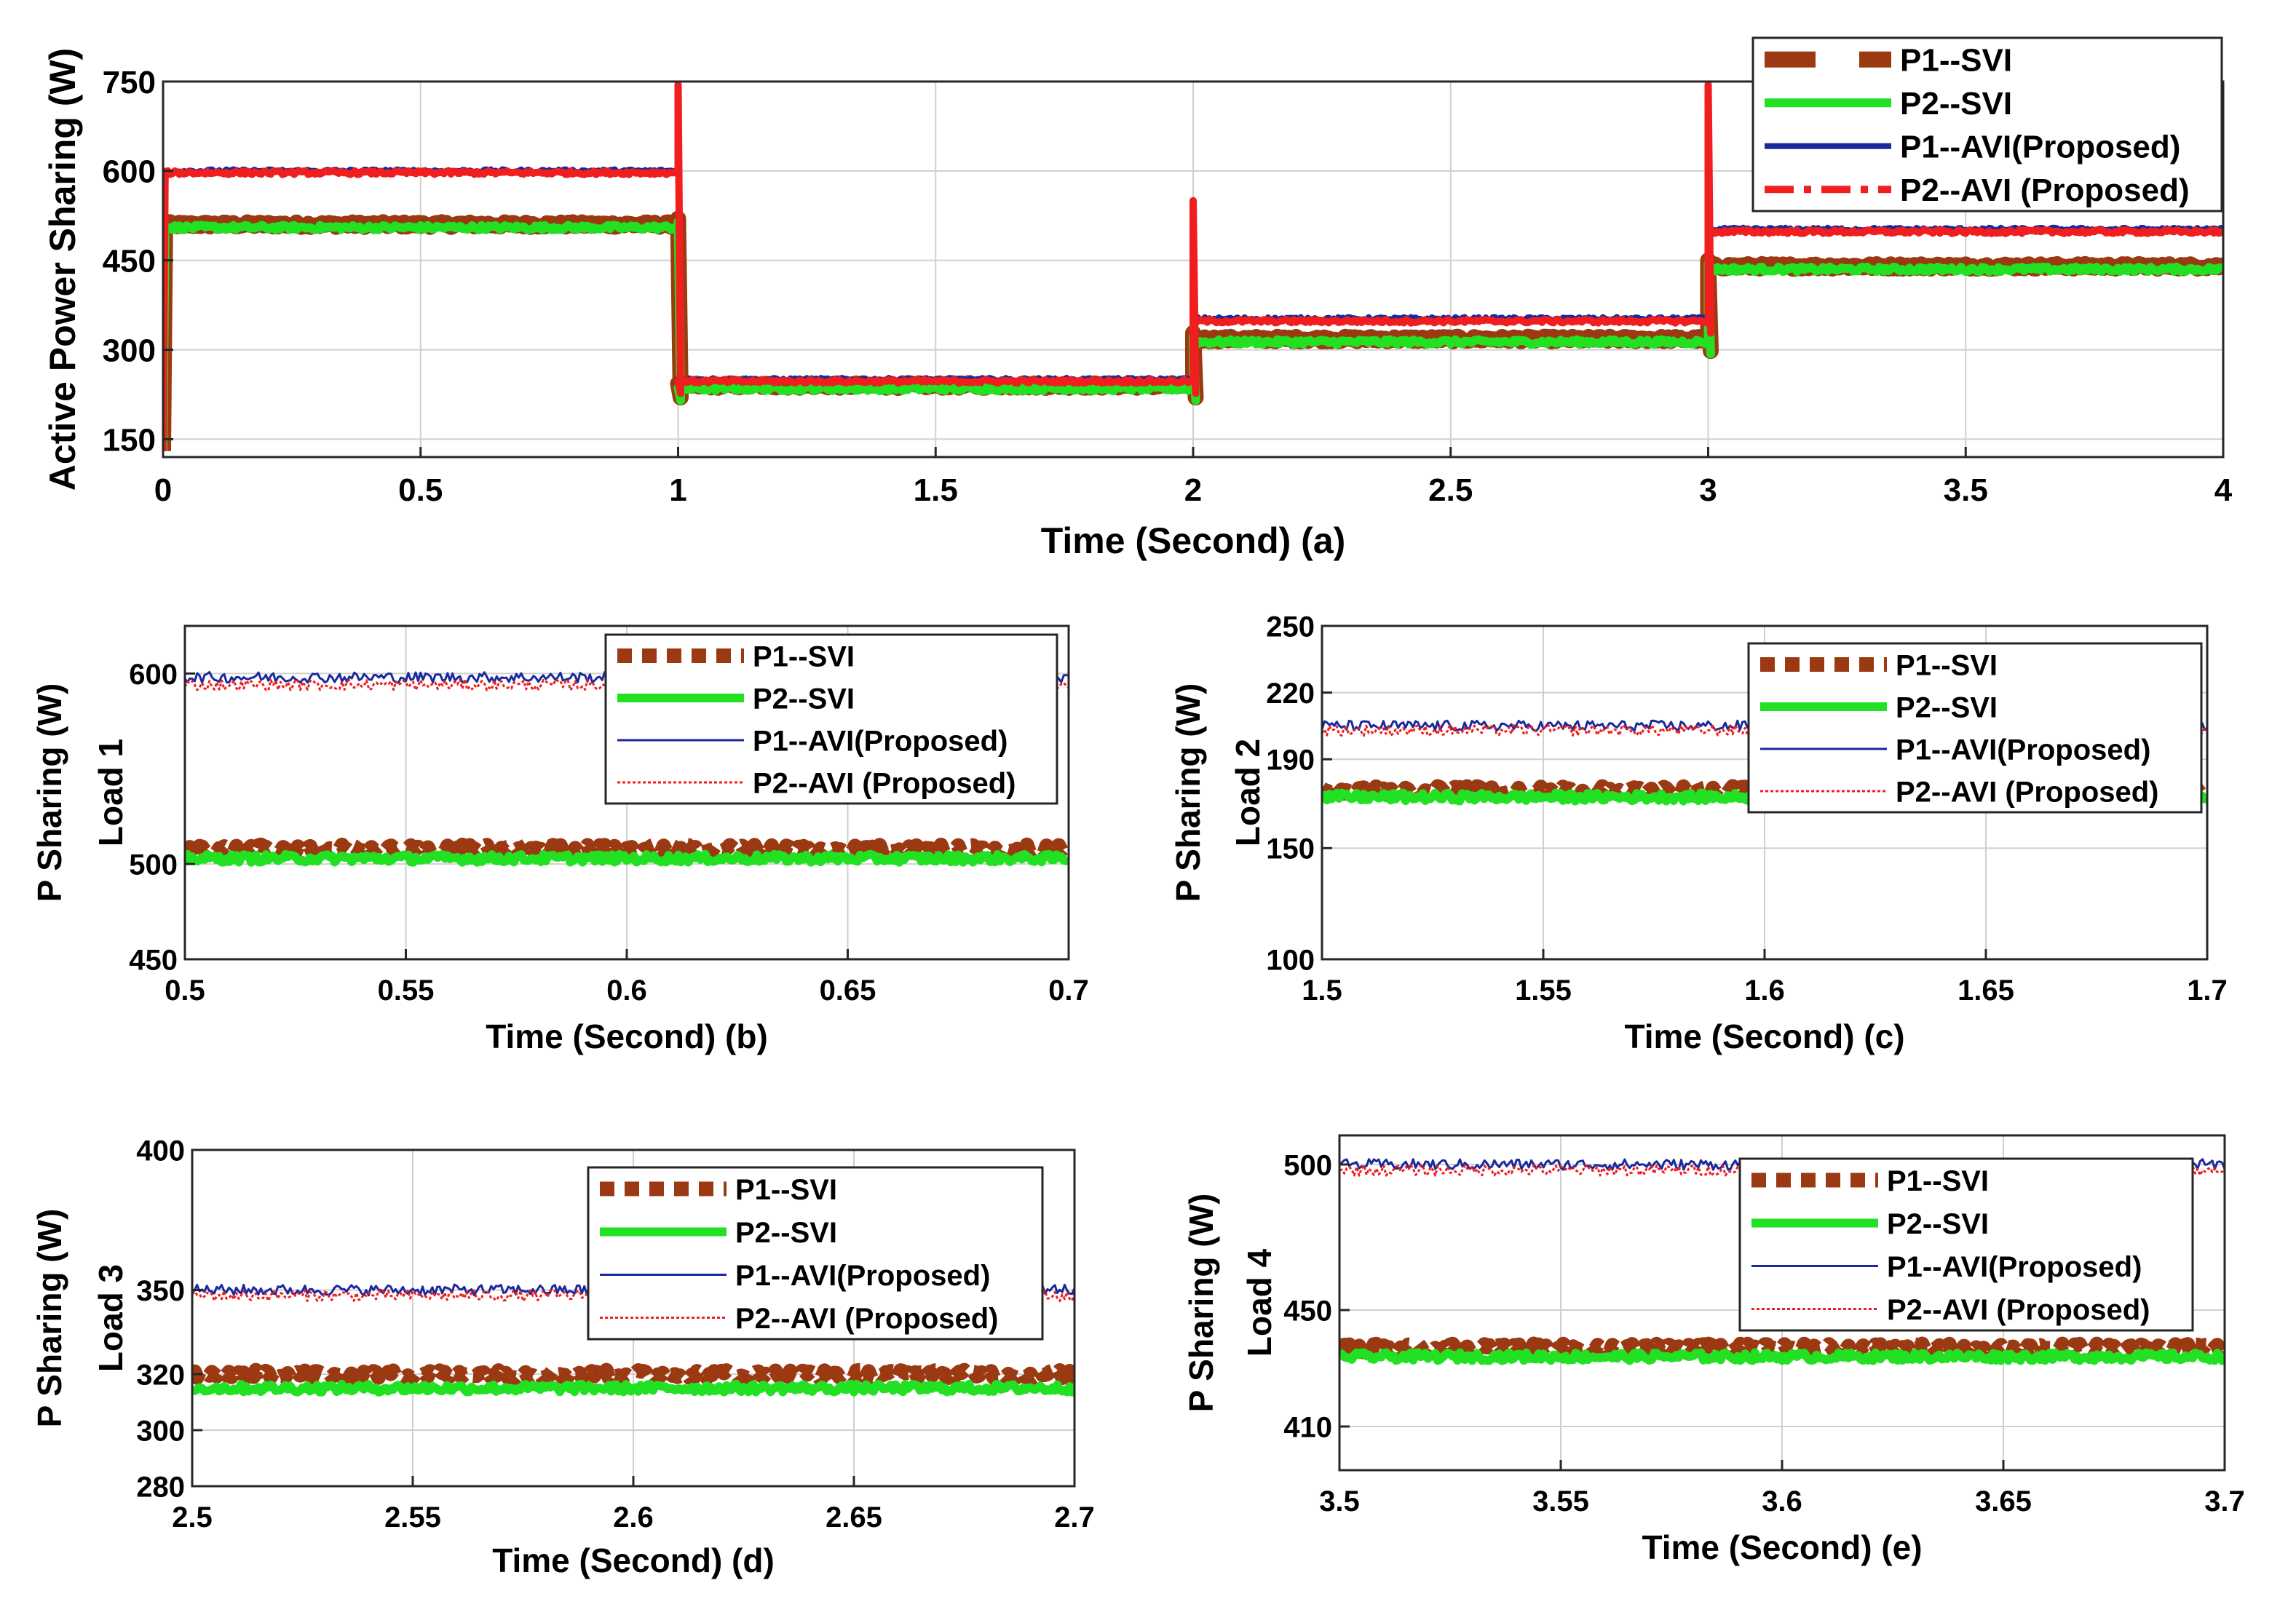  Describe the element at coordinates (160, 1487) in the screenshot. I see `y-tick-label: 280` at that location.